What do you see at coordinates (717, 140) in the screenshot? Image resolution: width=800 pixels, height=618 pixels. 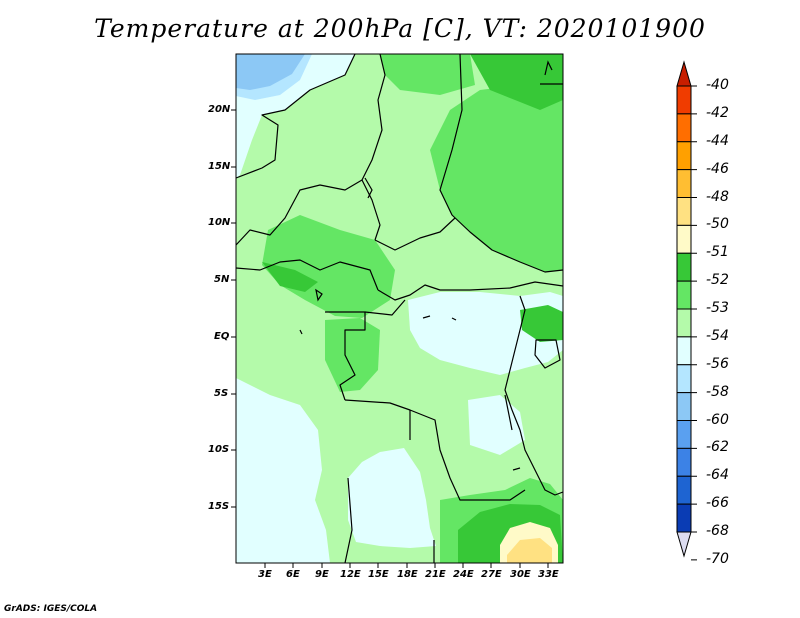 I see `colorbar-label: -44` at bounding box center [717, 140].